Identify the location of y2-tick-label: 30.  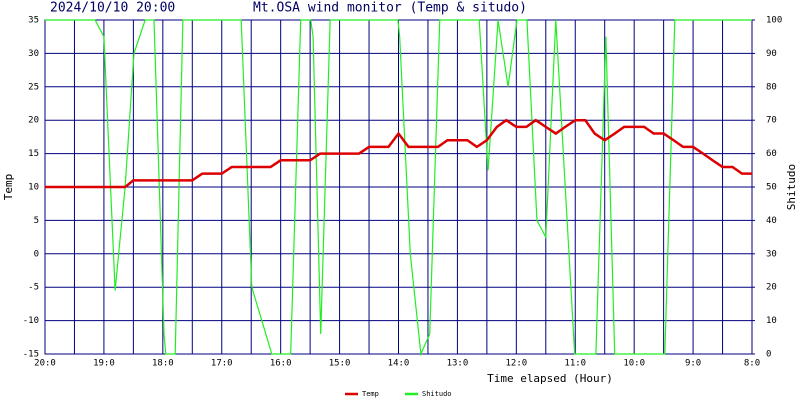
(771, 254).